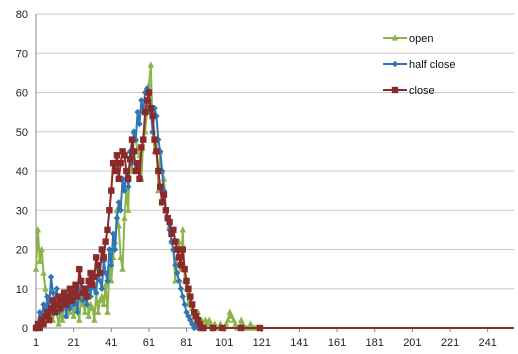 The width and height of the screenshot is (518, 354). Describe the element at coordinates (375, 343) in the screenshot. I see `x-tick-label: 181` at that location.